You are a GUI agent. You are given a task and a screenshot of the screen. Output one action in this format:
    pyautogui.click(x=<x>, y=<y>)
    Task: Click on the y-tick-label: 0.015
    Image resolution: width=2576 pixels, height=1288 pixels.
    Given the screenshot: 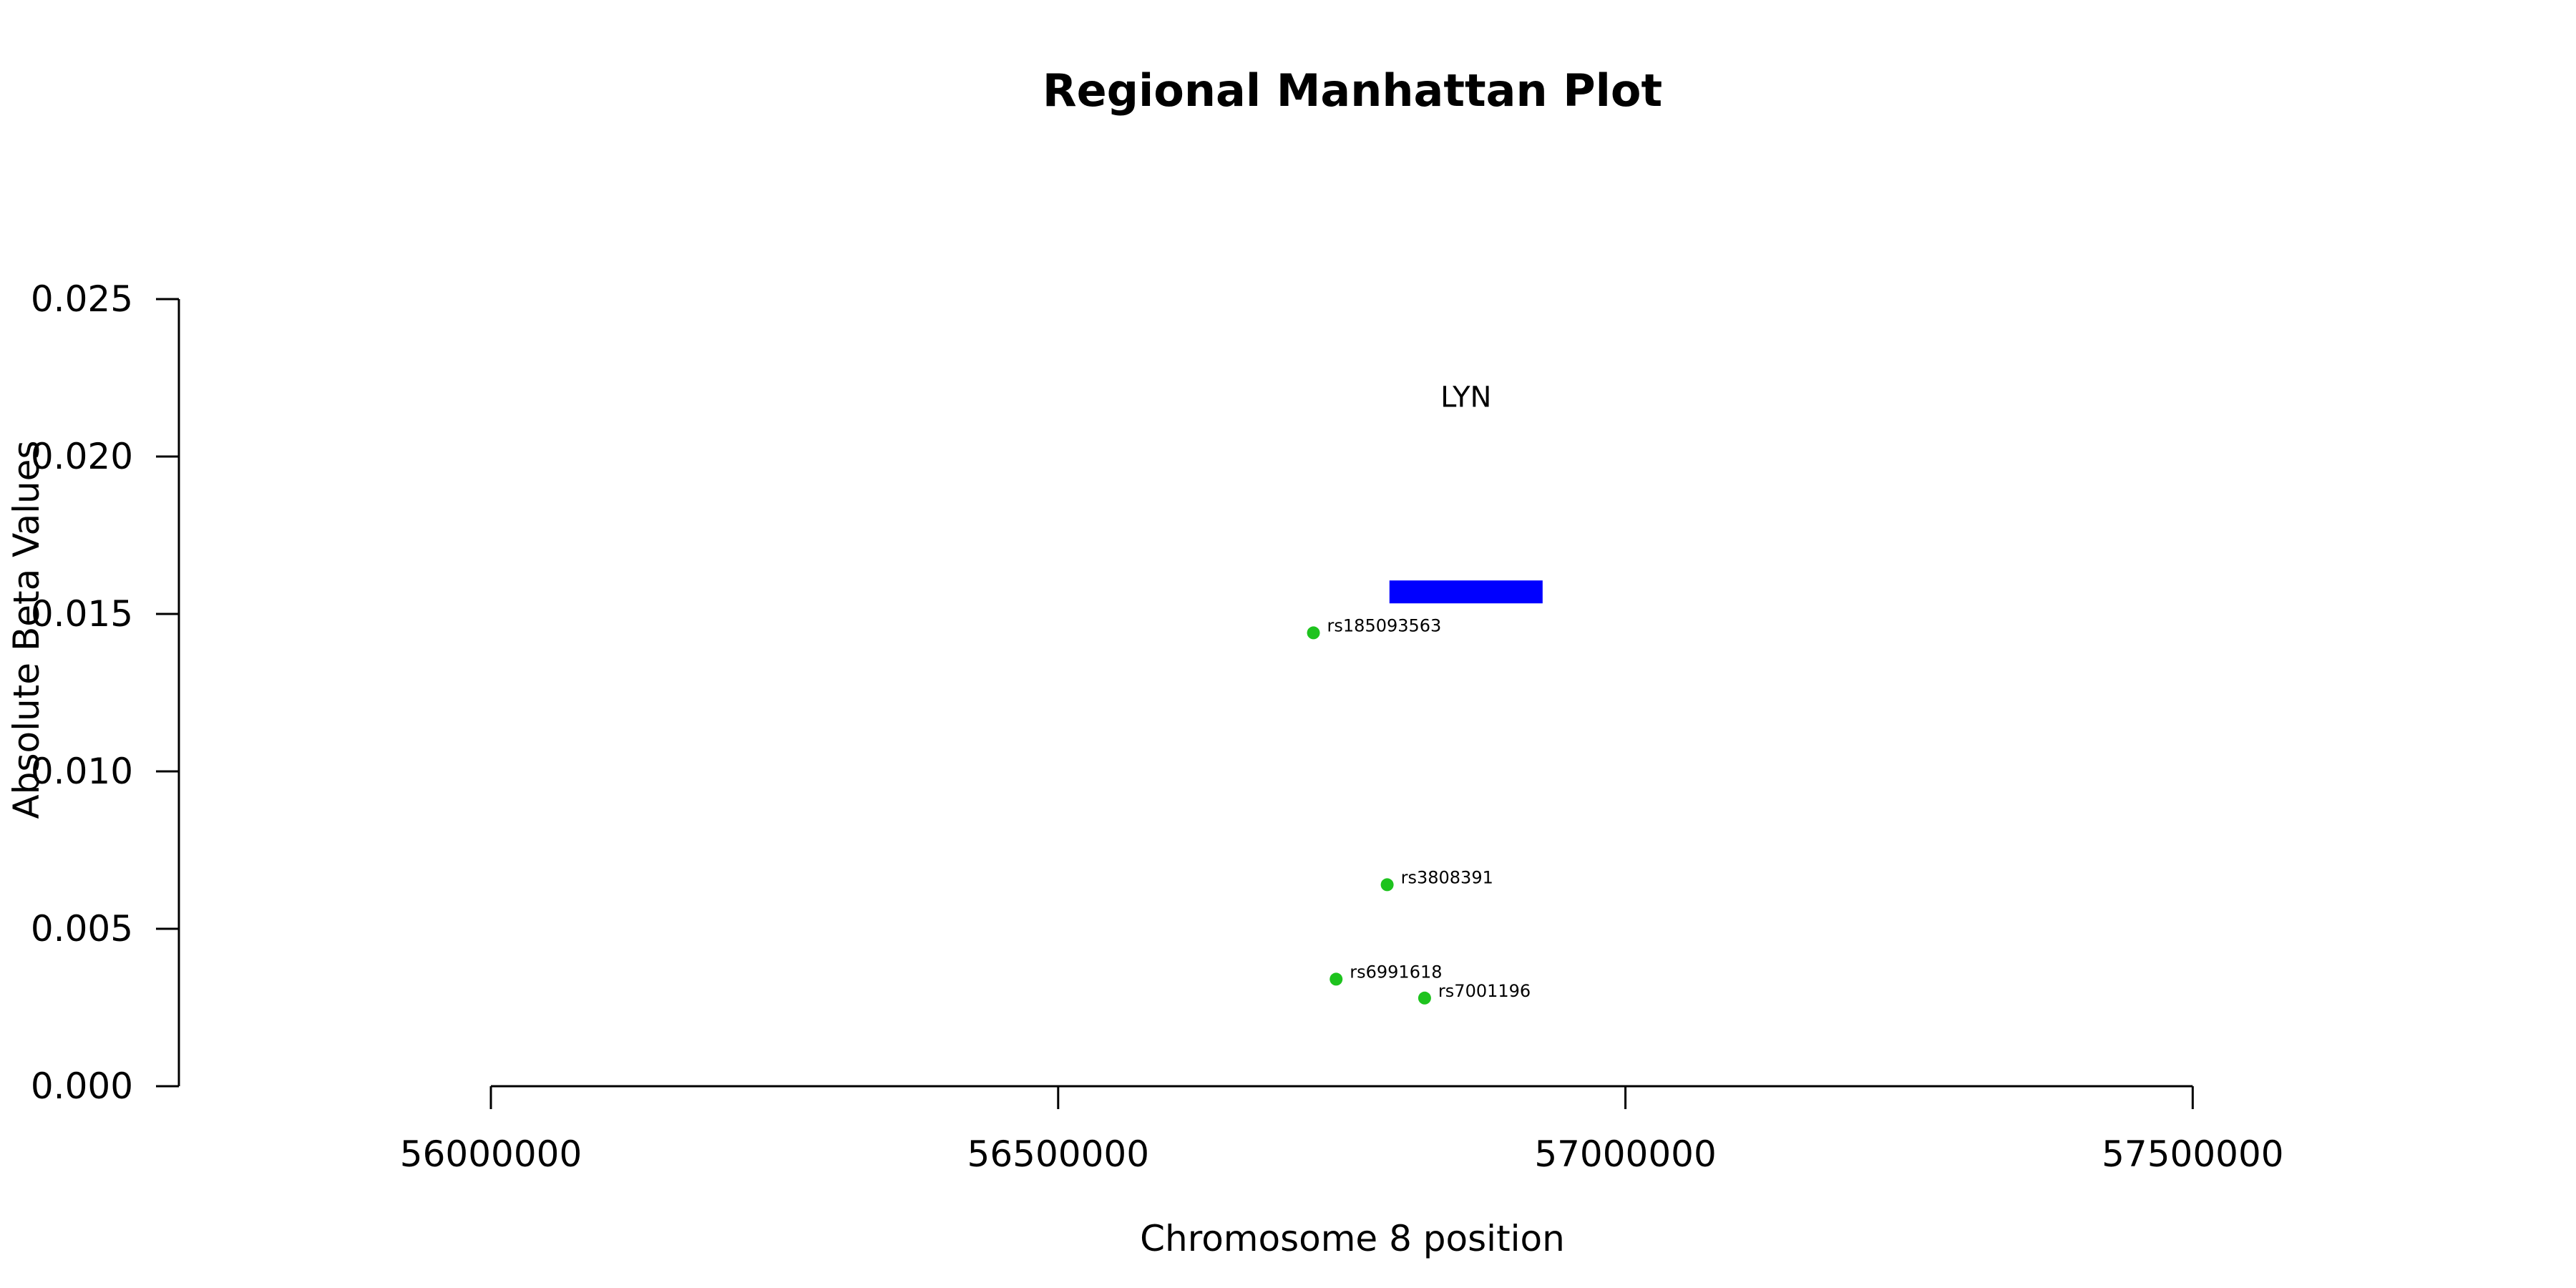 What is the action you would take?
    pyautogui.click(x=82, y=614)
    